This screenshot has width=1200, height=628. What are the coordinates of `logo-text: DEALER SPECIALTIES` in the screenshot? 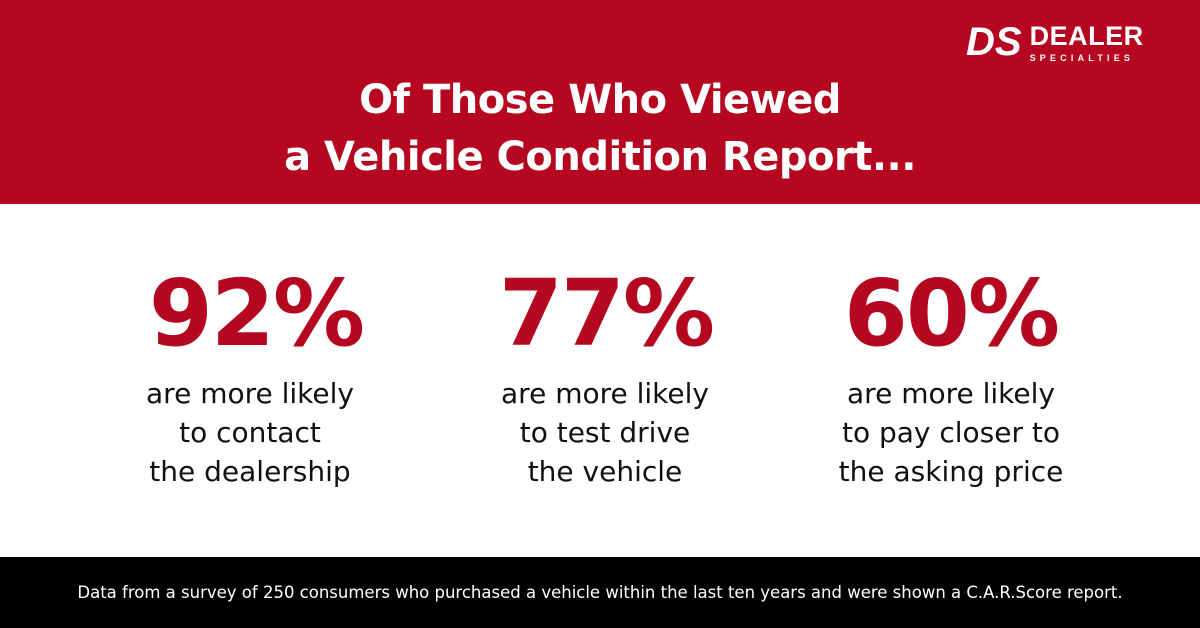 It's located at (1087, 42).